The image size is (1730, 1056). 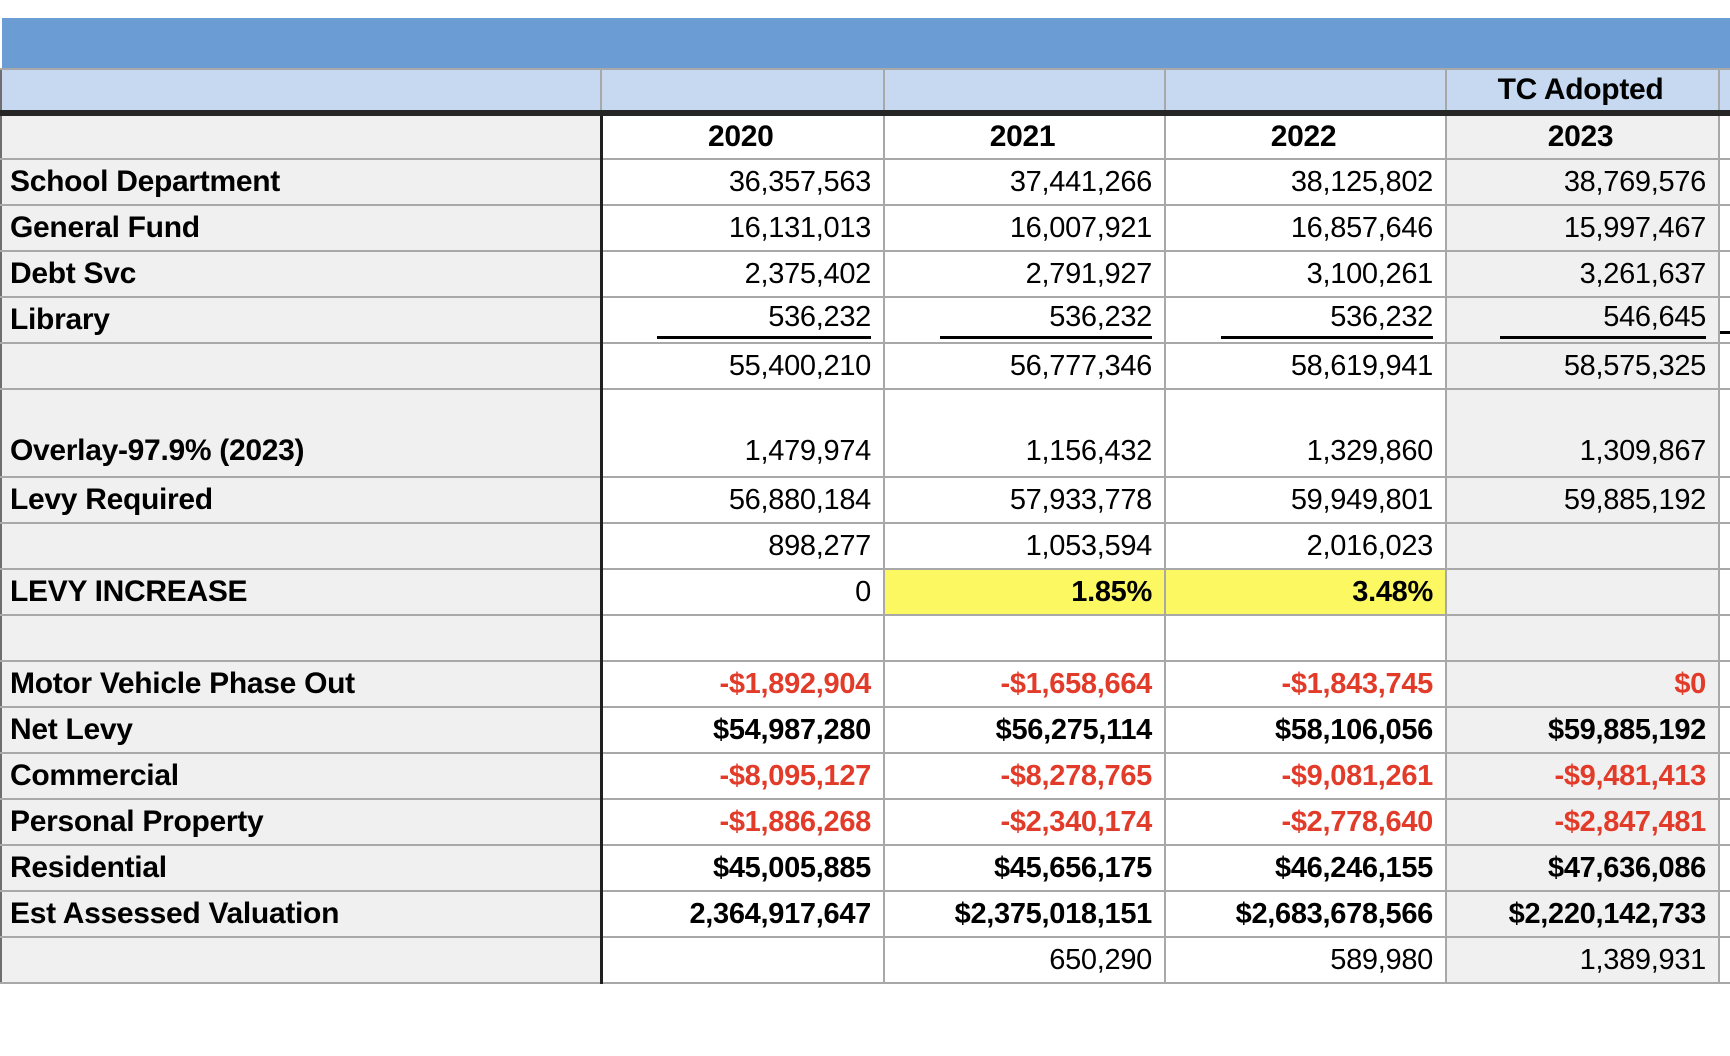 I want to click on value-cell: $47,636,086, so click(x=1582, y=868).